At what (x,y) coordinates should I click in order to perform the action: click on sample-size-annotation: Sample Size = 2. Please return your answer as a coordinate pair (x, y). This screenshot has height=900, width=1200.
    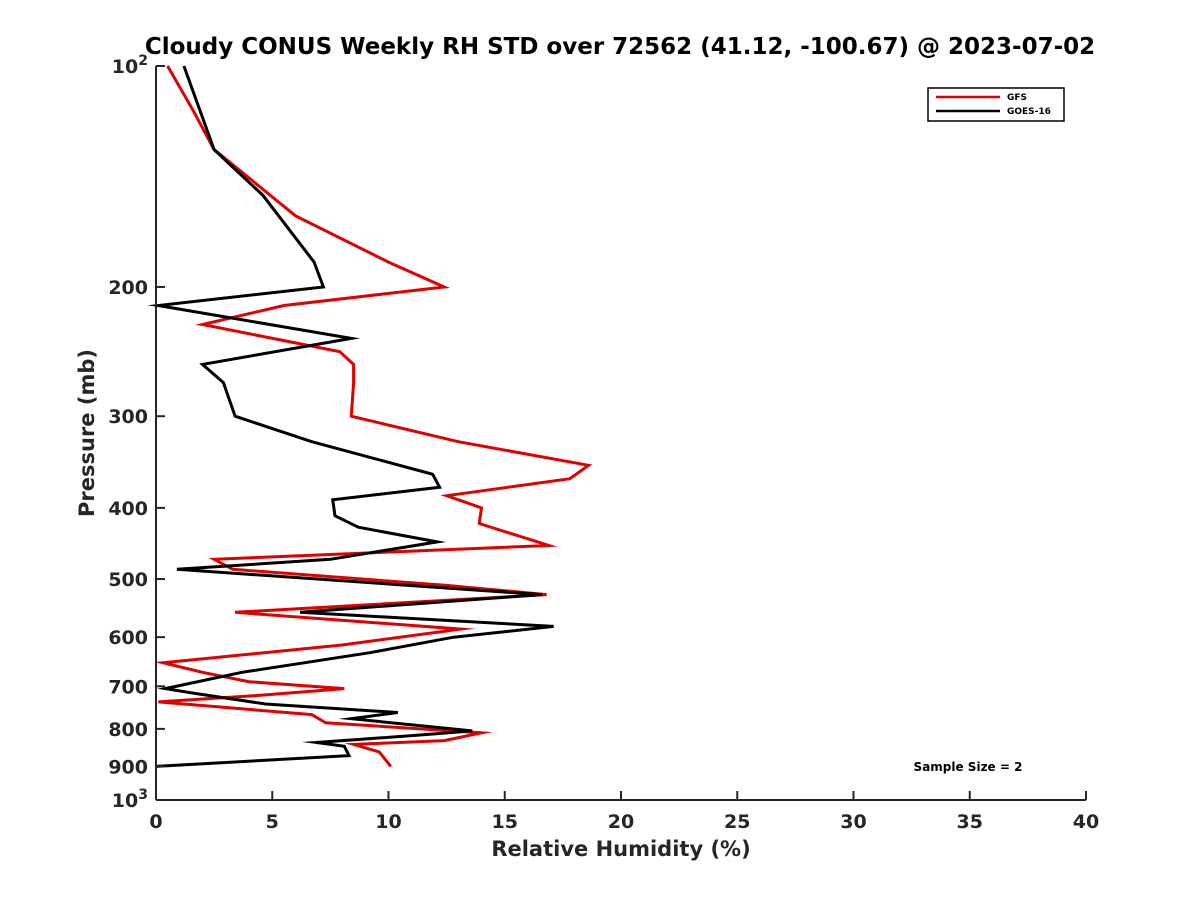
    Looking at the image, I should click on (968, 767).